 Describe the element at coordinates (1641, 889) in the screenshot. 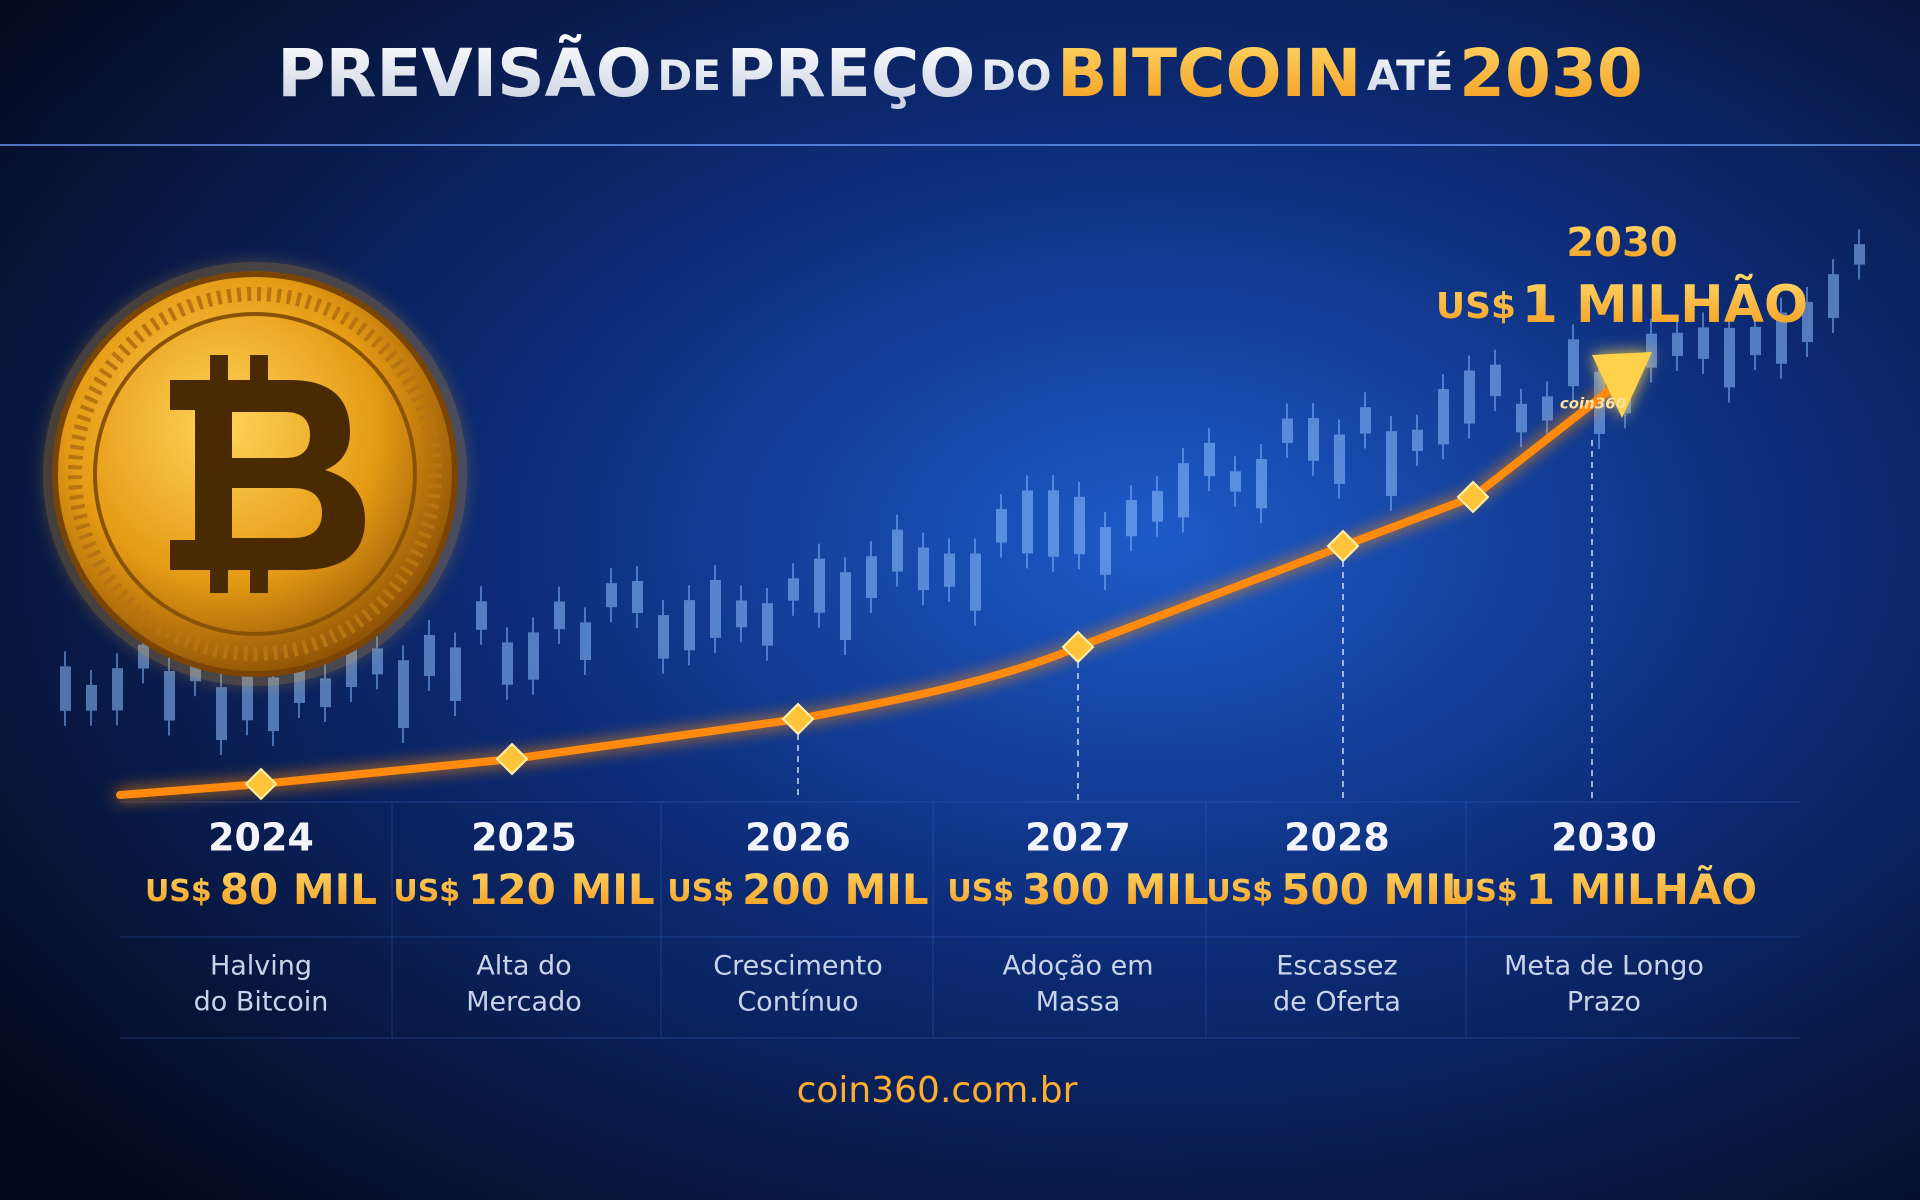

I see `amount: 1 MILHÃO` at that location.